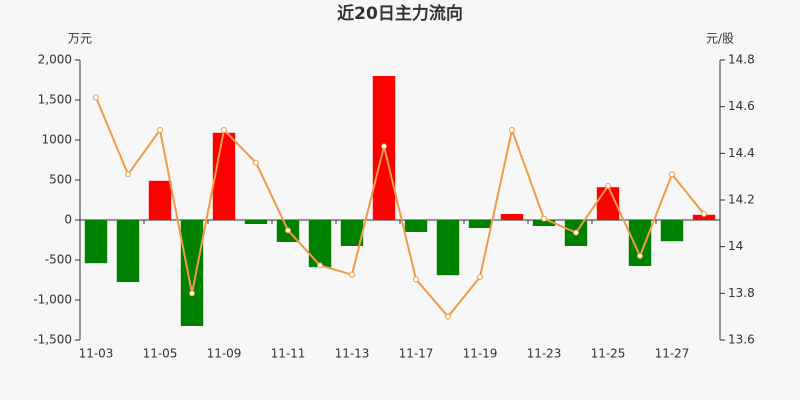 Image resolution: width=800 pixels, height=400 pixels. What do you see at coordinates (52, 340) in the screenshot?
I see `y-tick-label: -1,500` at bounding box center [52, 340].